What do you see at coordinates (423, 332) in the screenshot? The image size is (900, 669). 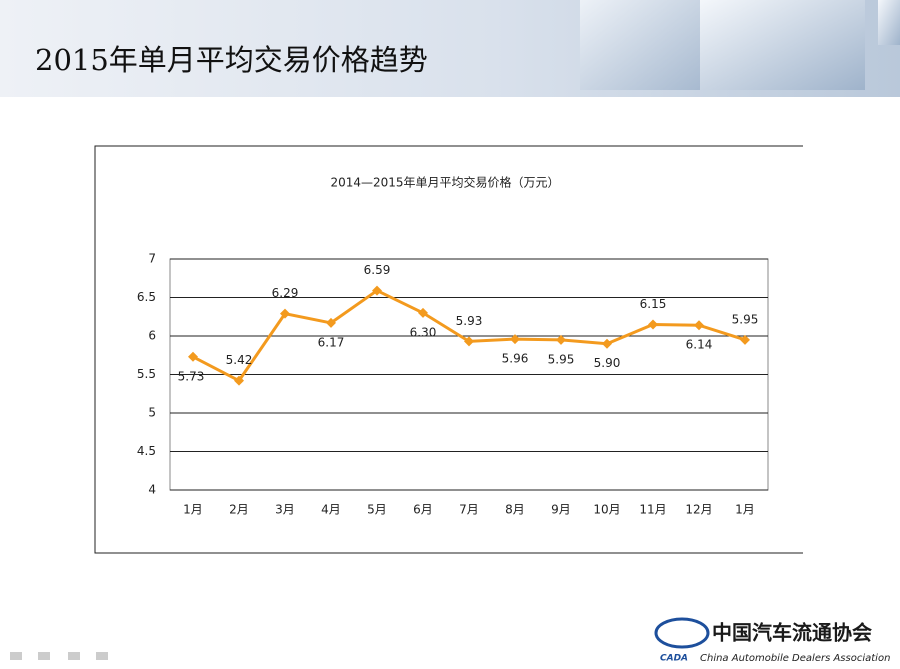 I see `data-label: 6.30` at bounding box center [423, 332].